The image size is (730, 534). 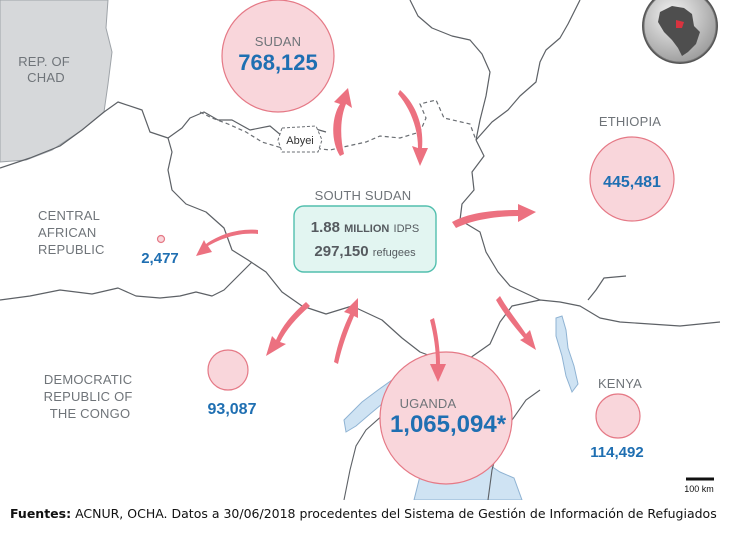 I want to click on arrow-to-car, so click(x=227, y=242).